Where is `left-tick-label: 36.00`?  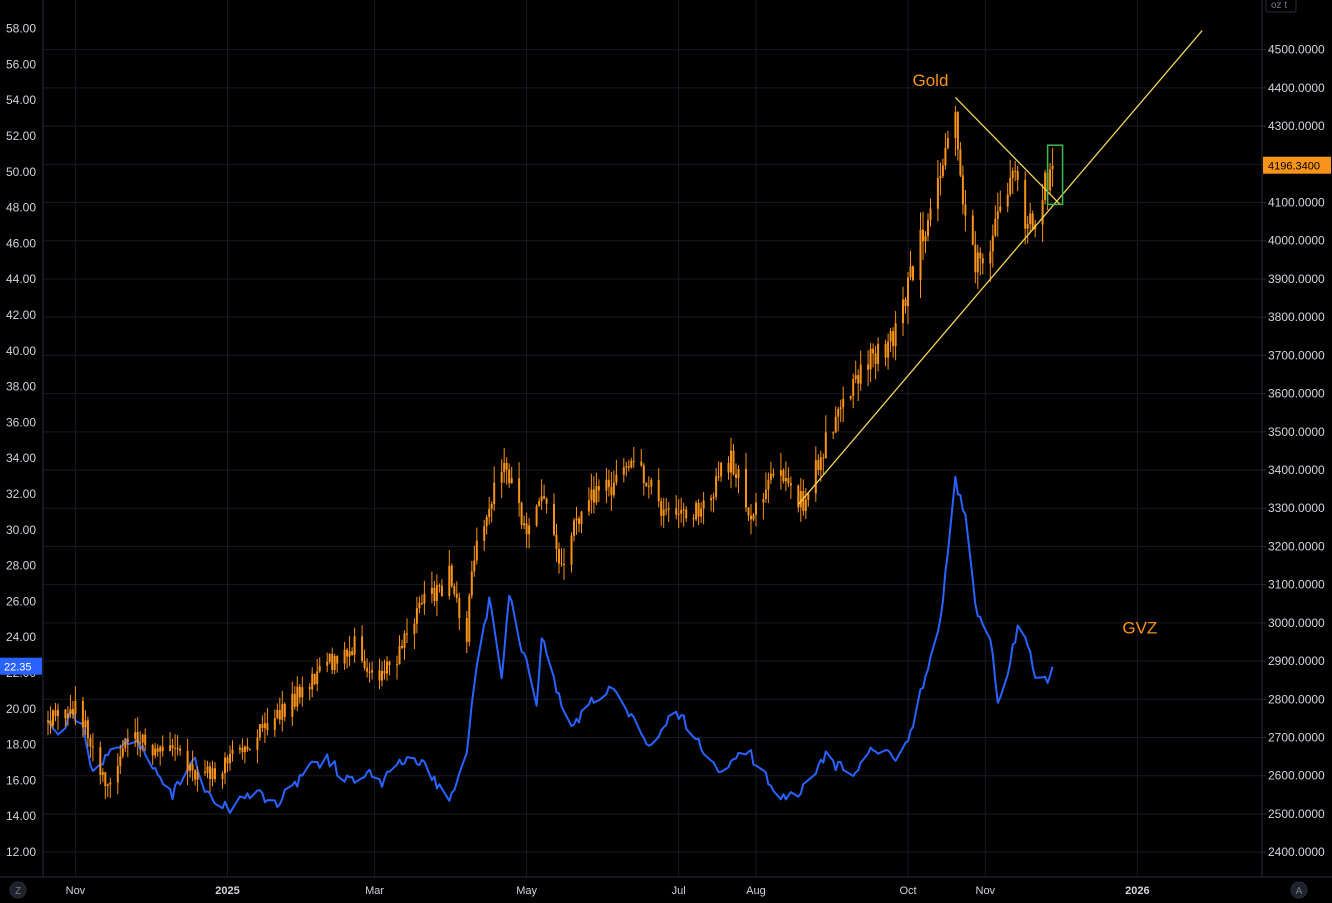 left-tick-label: 36.00 is located at coordinates (21, 422).